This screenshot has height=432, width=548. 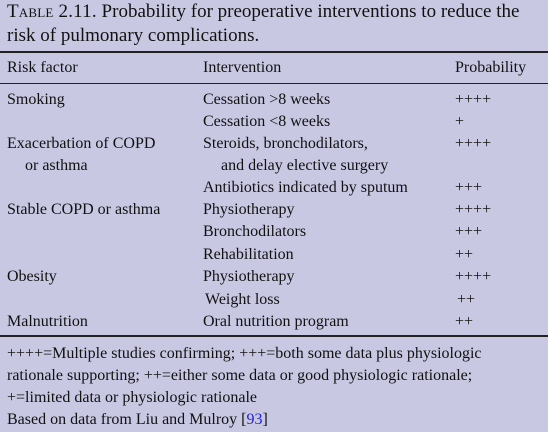 What do you see at coordinates (276, 420) in the screenshot?
I see `source-note: Based on data from Liu and Mulroy [93]` at bounding box center [276, 420].